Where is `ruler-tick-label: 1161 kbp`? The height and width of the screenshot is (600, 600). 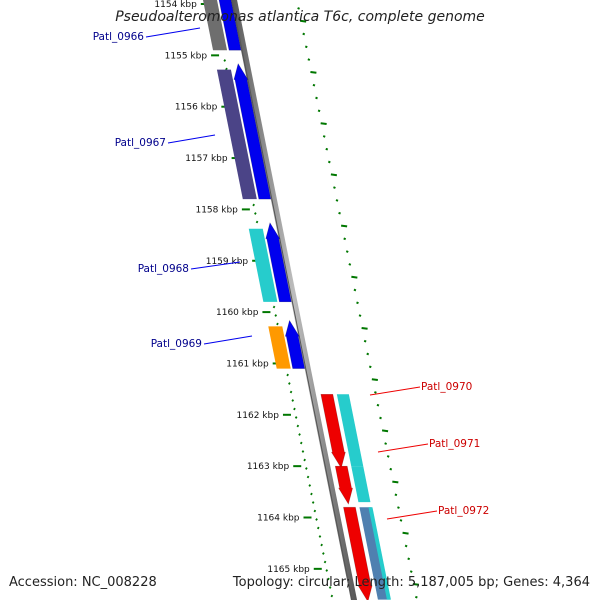 ruler-tick-label: 1161 kbp is located at coordinates (247, 364).